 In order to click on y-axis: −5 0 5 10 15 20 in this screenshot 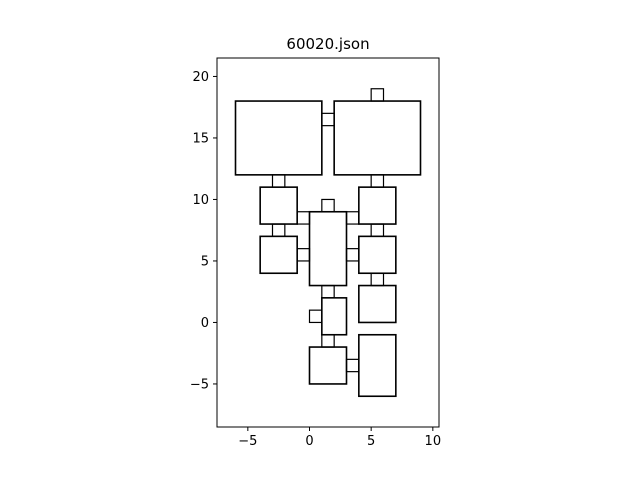, I will do `click(203, 231)`.